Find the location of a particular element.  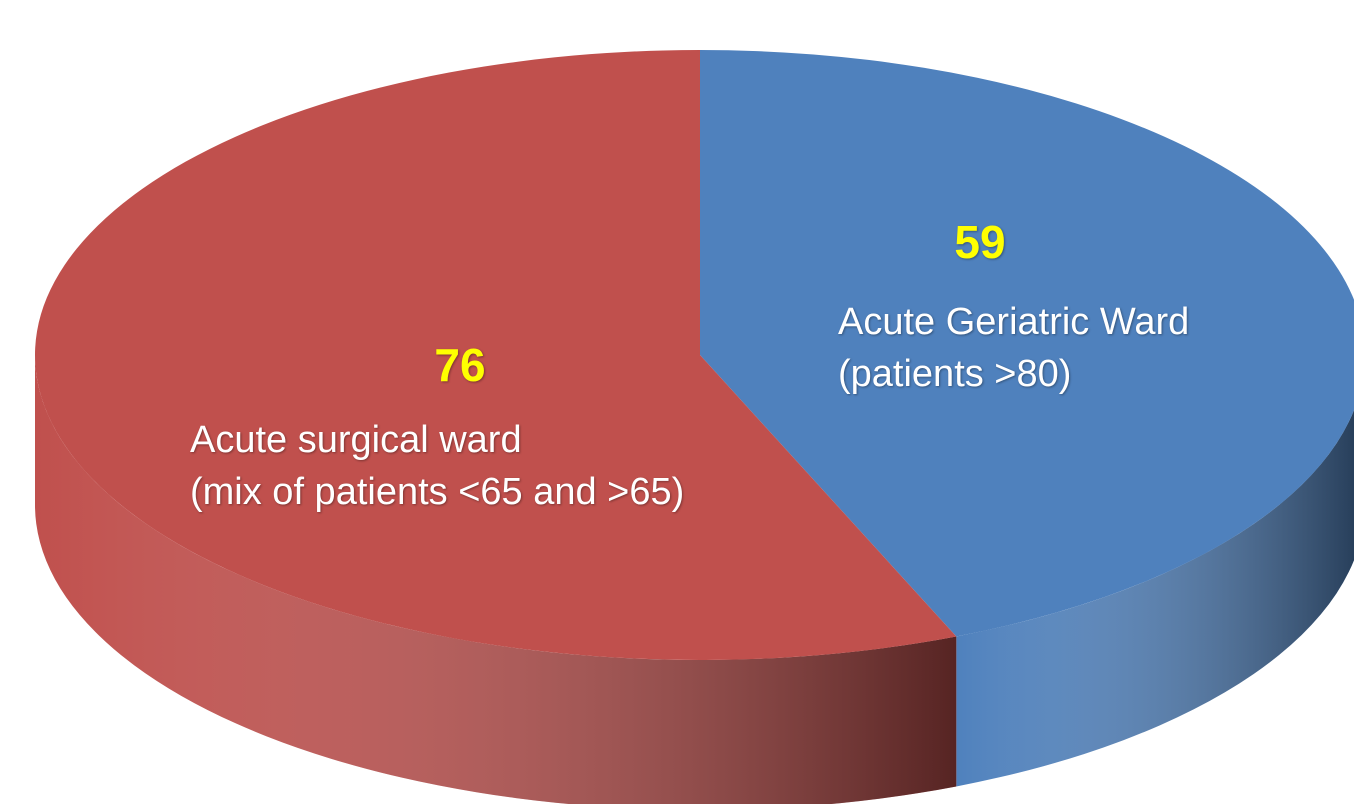

value-label: 76 is located at coordinates (460, 365).